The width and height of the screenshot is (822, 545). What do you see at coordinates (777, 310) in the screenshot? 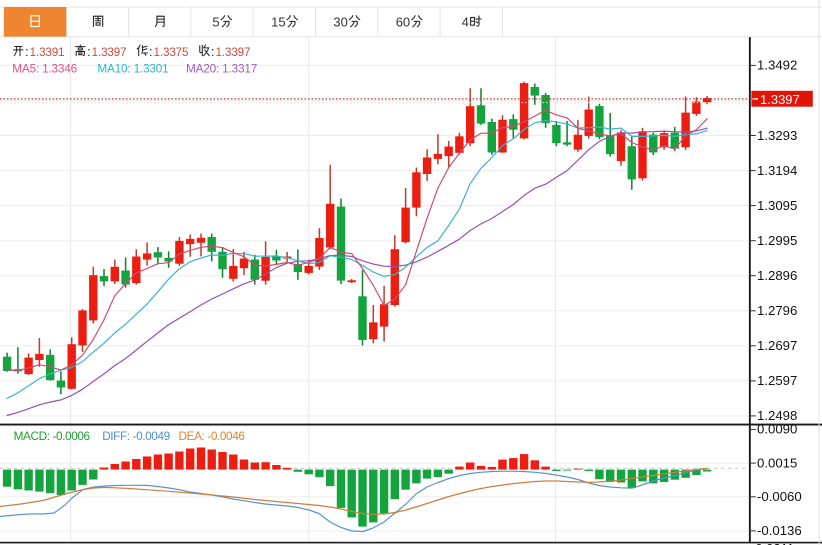
I see `svg-text: 1.2796` at bounding box center [777, 310].